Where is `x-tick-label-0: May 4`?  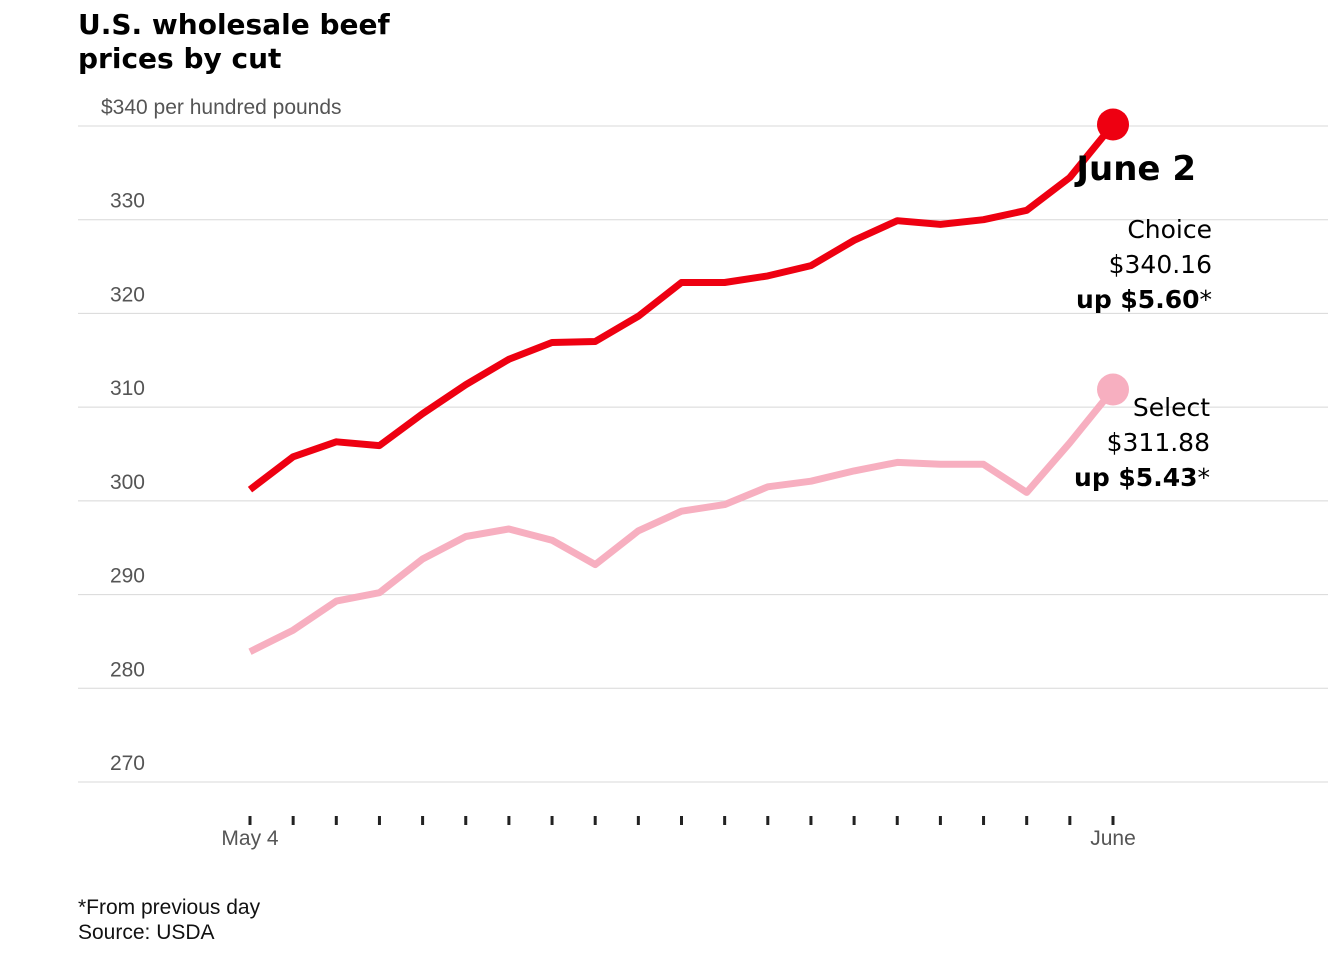
x-tick-label-0: May 4 is located at coordinates (250, 838).